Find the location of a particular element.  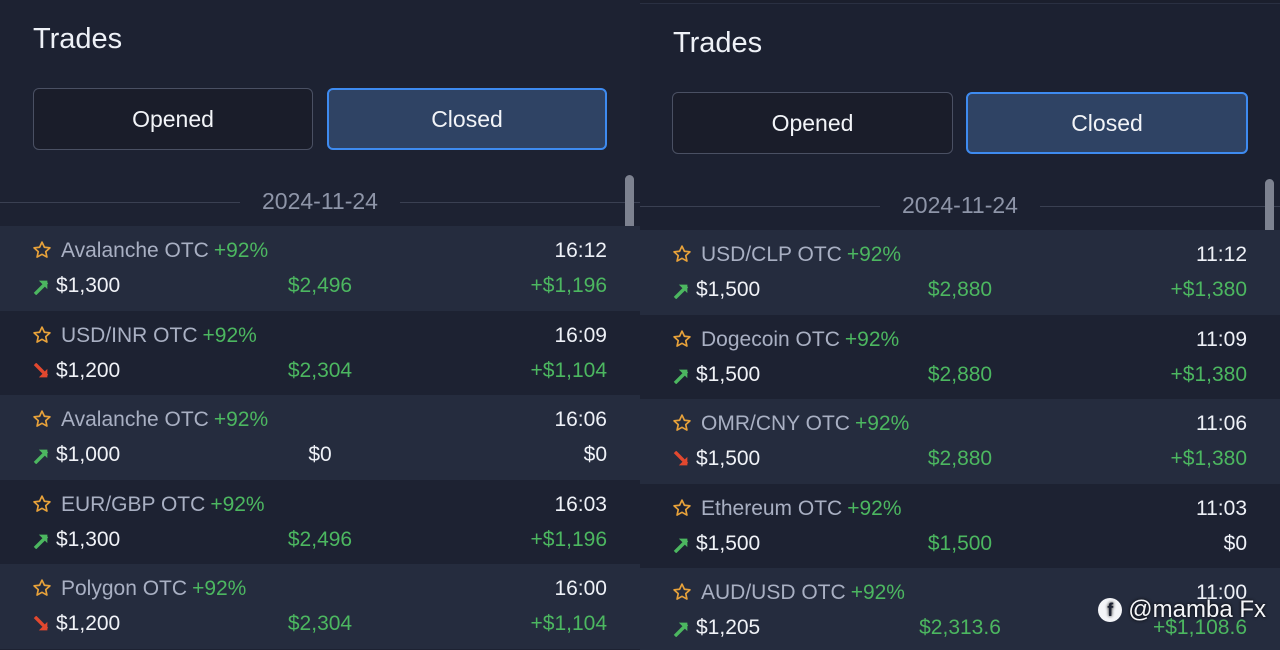

trade-row: EUR/GBP OTC +92% 16:03 $1,300 $2,496 +$1,196 is located at coordinates (320, 522).